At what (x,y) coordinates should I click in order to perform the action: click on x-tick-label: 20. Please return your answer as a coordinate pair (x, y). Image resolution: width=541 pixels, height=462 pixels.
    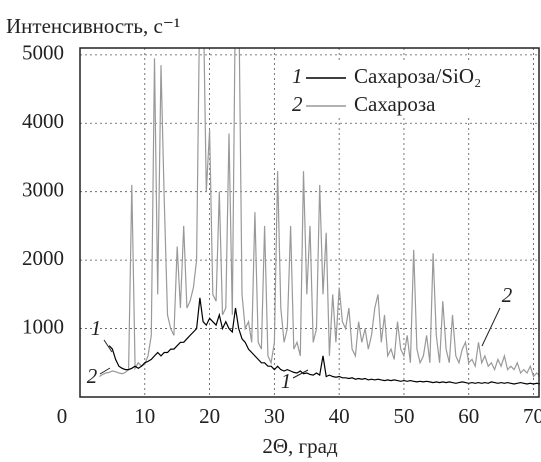
    Looking at the image, I should click on (209, 416).